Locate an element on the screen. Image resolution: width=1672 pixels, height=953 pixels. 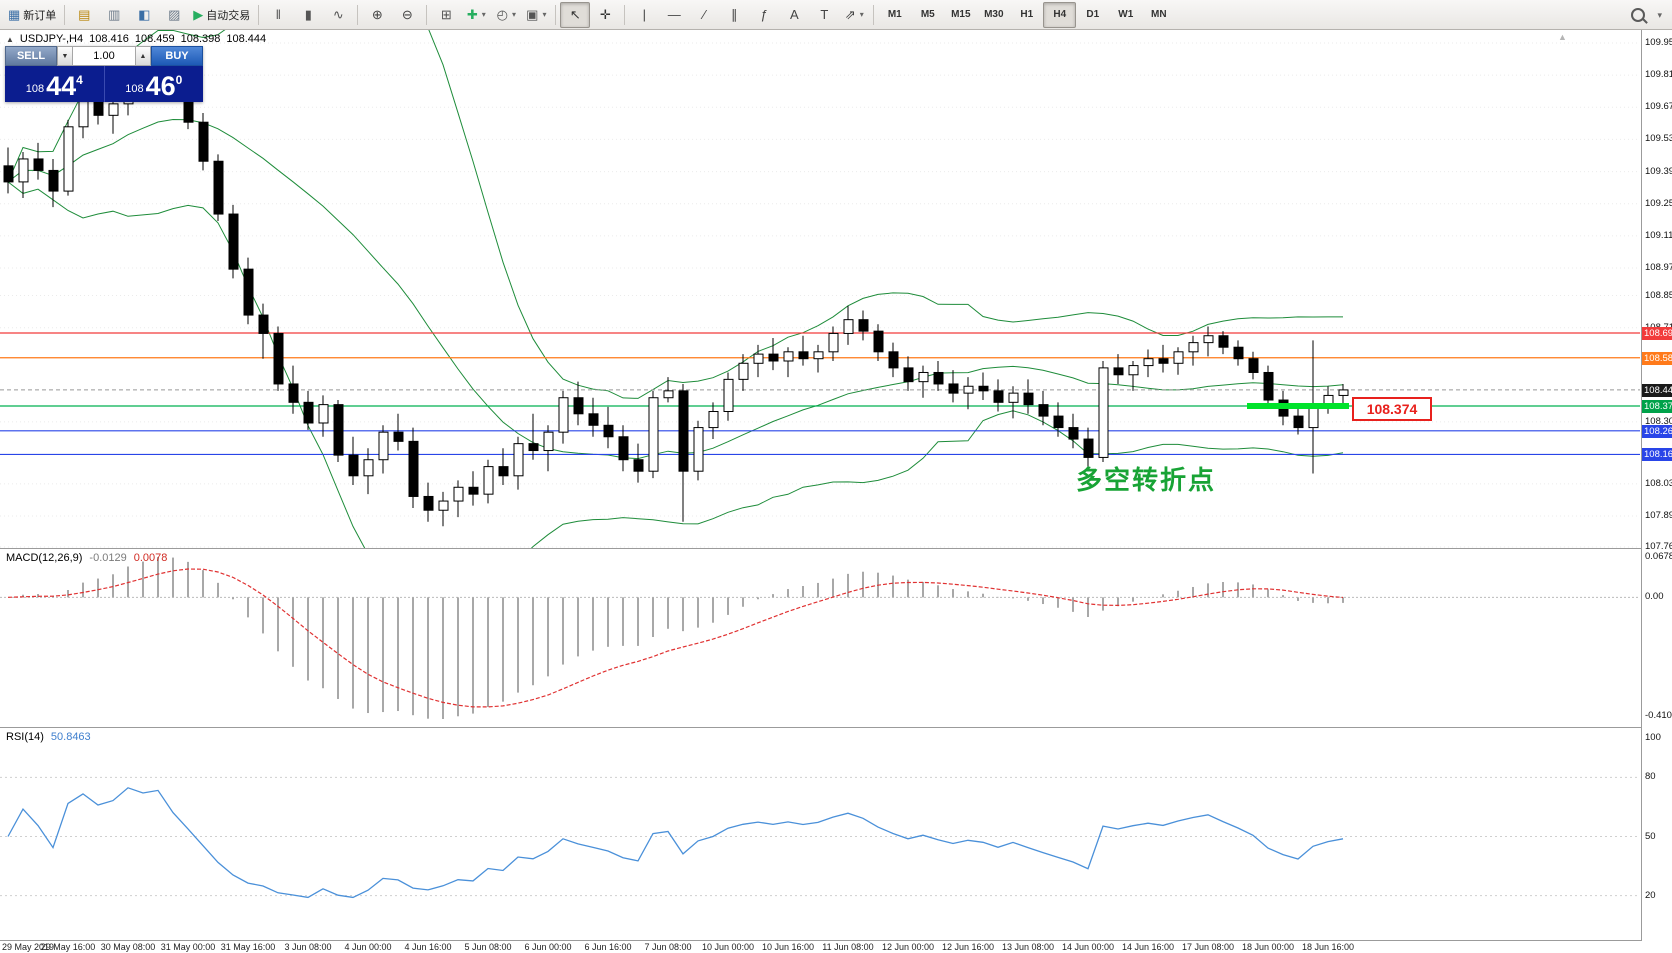
timeframe-h1-button: H1 is located at coordinates (1027, 14).